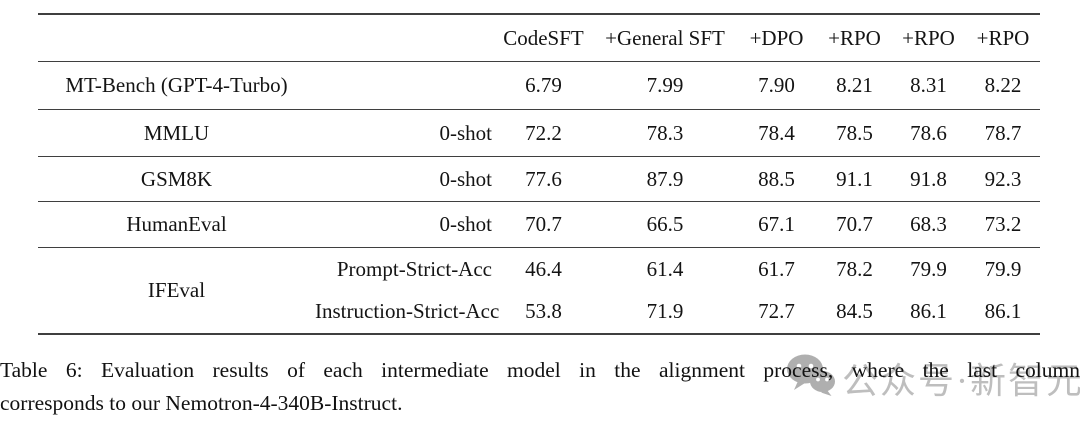  What do you see at coordinates (854, 311) in the screenshot?
I see `cell-value: 84.5` at bounding box center [854, 311].